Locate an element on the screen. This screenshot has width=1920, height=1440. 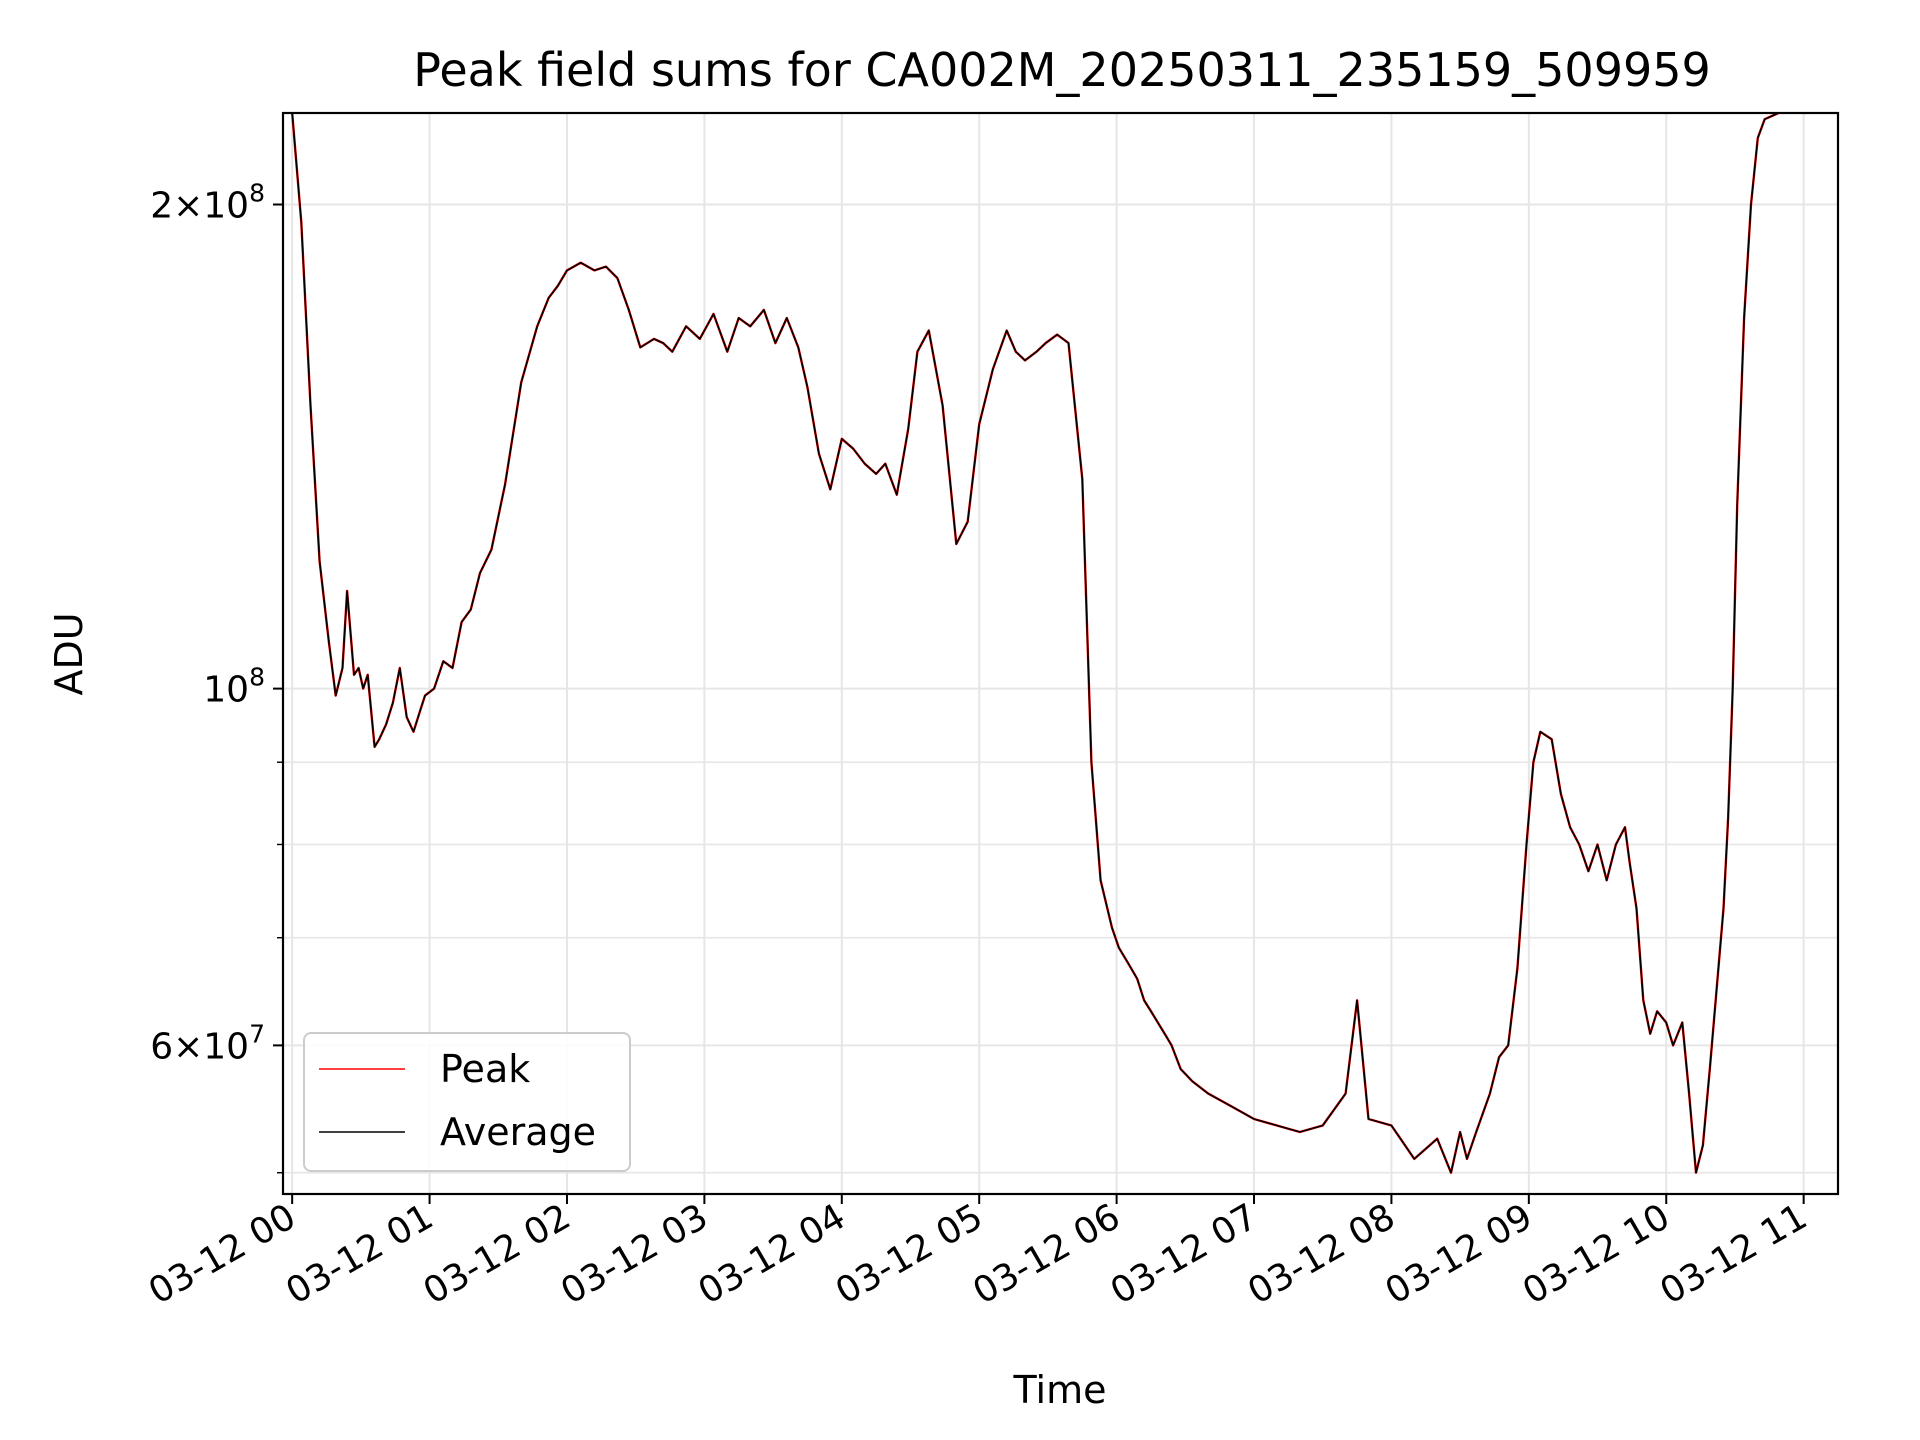
y-axis-label: ADU is located at coordinates (69, 653).